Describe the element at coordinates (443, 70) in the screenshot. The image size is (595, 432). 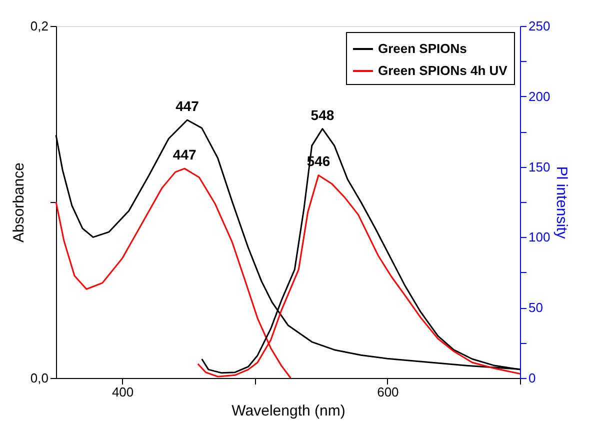
I see `legend-label: Green SPIONs 4h UV` at that location.